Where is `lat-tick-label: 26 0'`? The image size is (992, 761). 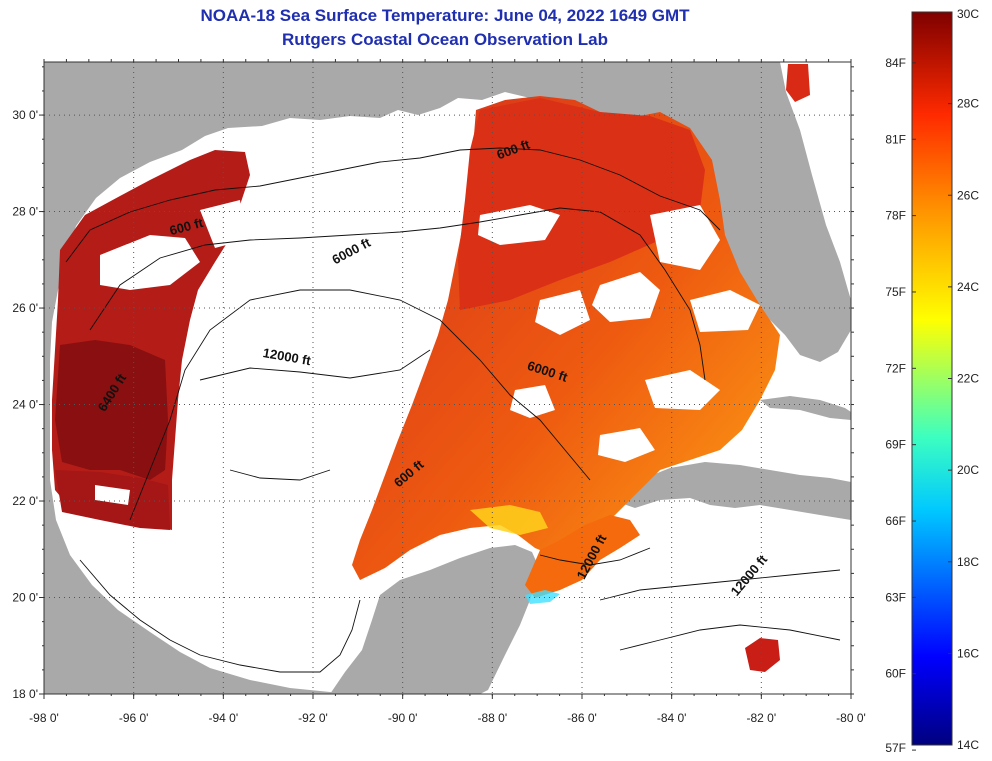
lat-tick-label: 26 0' is located at coordinates (25, 308).